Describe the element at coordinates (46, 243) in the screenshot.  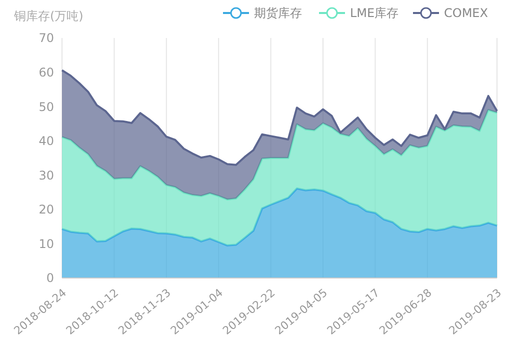
I see `y-tick-label: 10` at that location.